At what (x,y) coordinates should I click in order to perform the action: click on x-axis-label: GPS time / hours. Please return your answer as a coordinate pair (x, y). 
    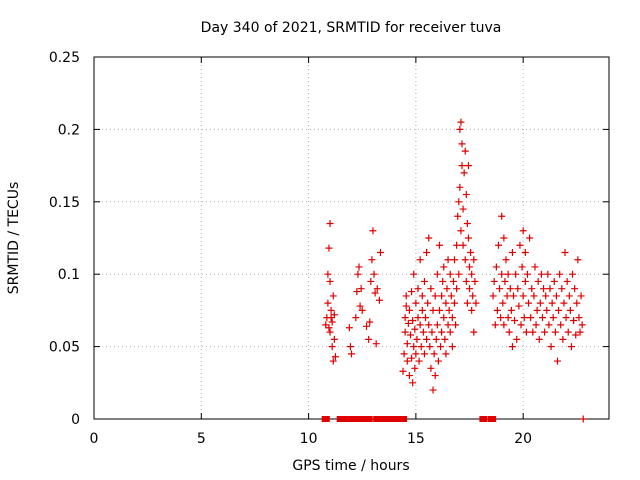
    Looking at the image, I should click on (350, 466).